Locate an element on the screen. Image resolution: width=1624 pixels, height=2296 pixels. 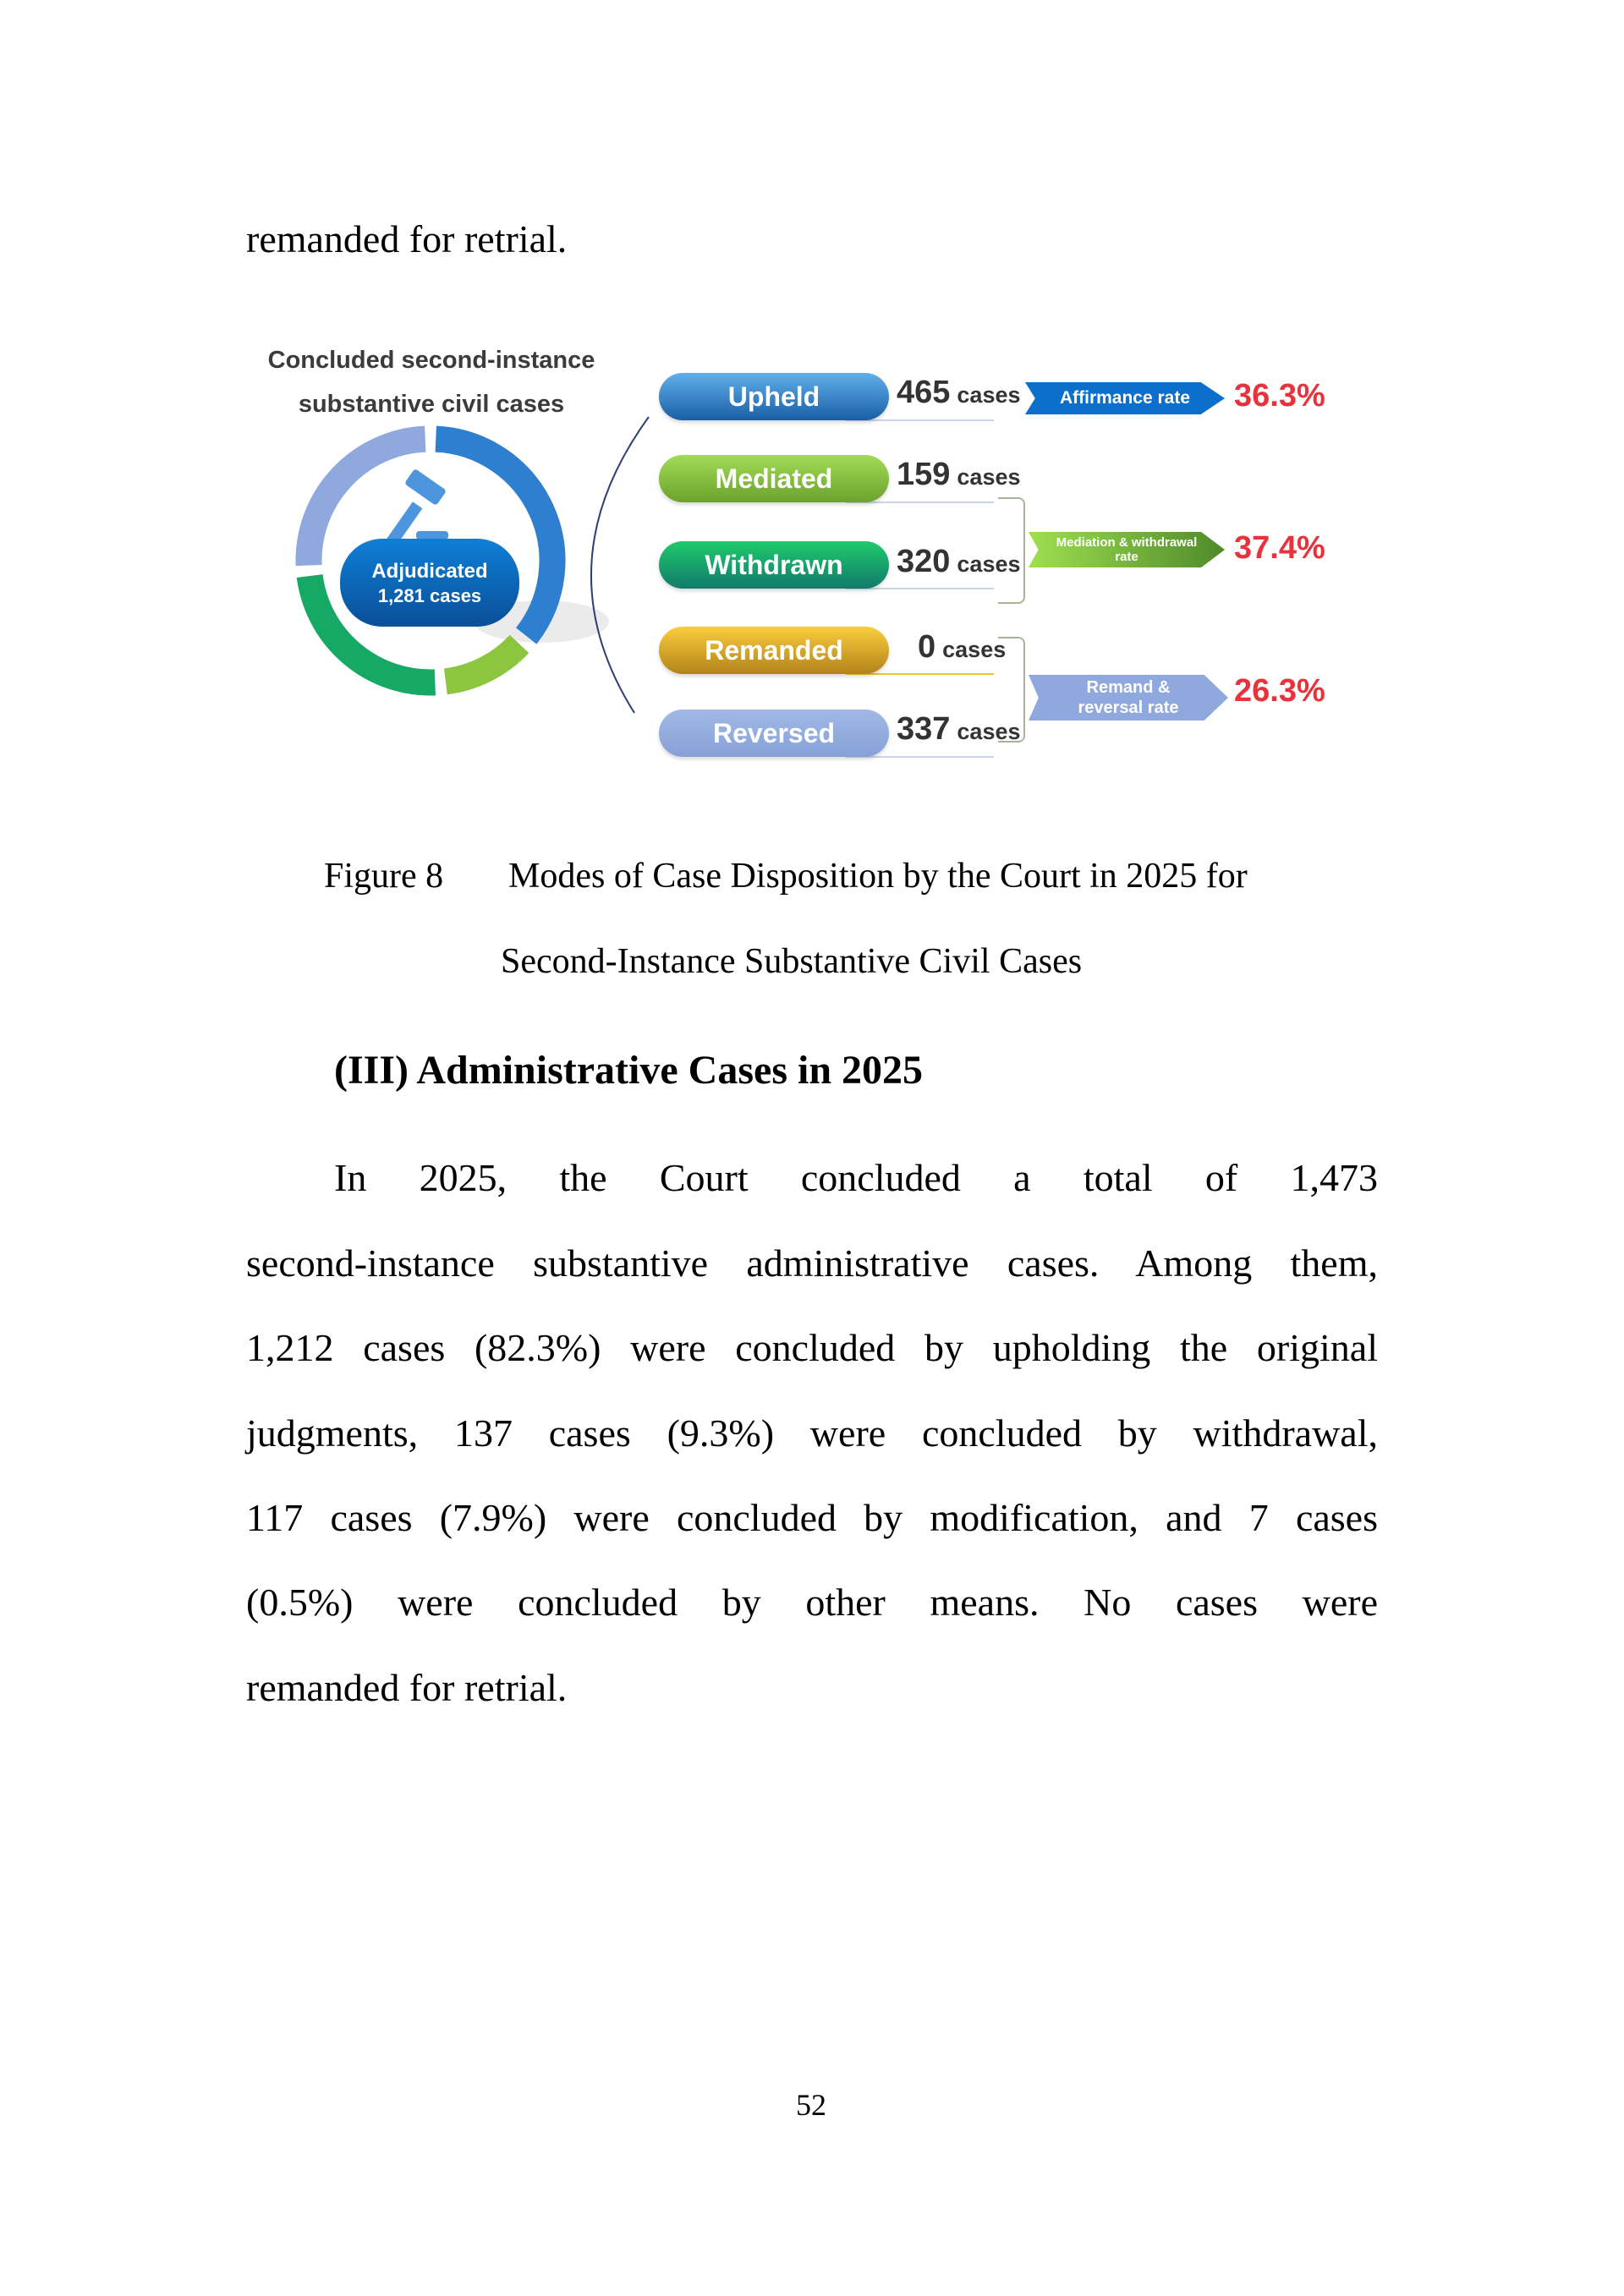
rate-affirmance: 36.3% is located at coordinates (1279, 396).